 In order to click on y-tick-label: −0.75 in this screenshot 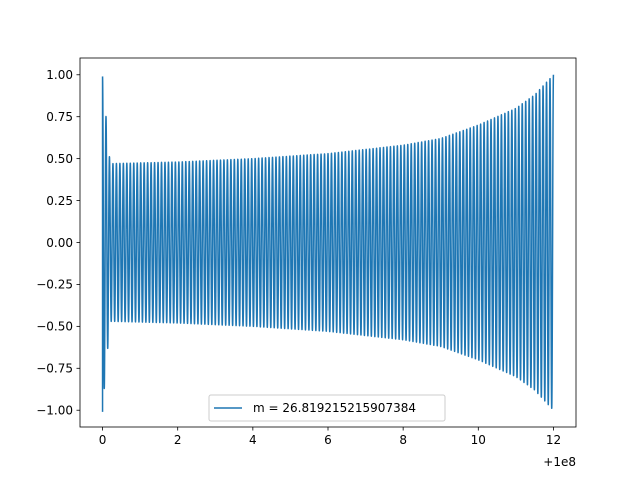, I will do `click(54, 369)`.